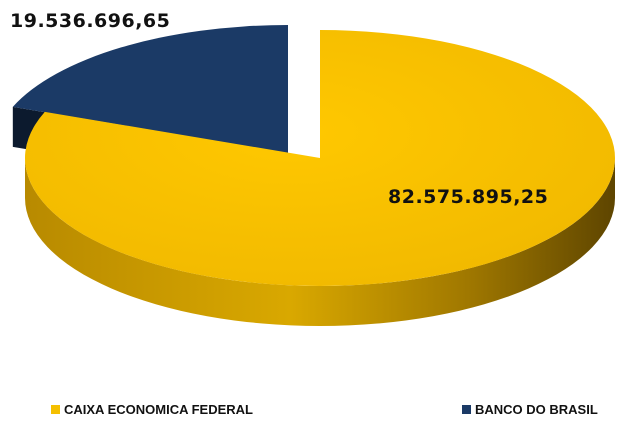 The height and width of the screenshot is (421, 627). I want to click on legend-item-banco-do-brasil: BANCO DO BRASIL, so click(530, 409).